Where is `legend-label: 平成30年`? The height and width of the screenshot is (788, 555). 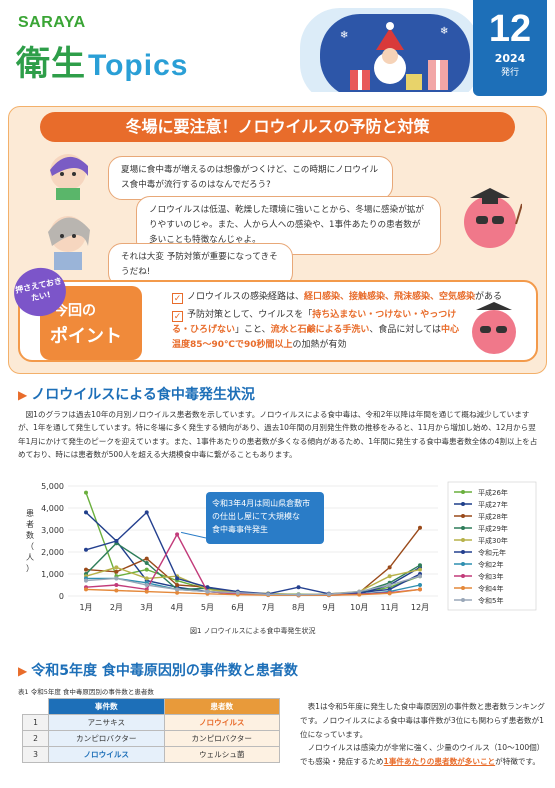 legend-label: 平成30年 is located at coordinates (493, 540).